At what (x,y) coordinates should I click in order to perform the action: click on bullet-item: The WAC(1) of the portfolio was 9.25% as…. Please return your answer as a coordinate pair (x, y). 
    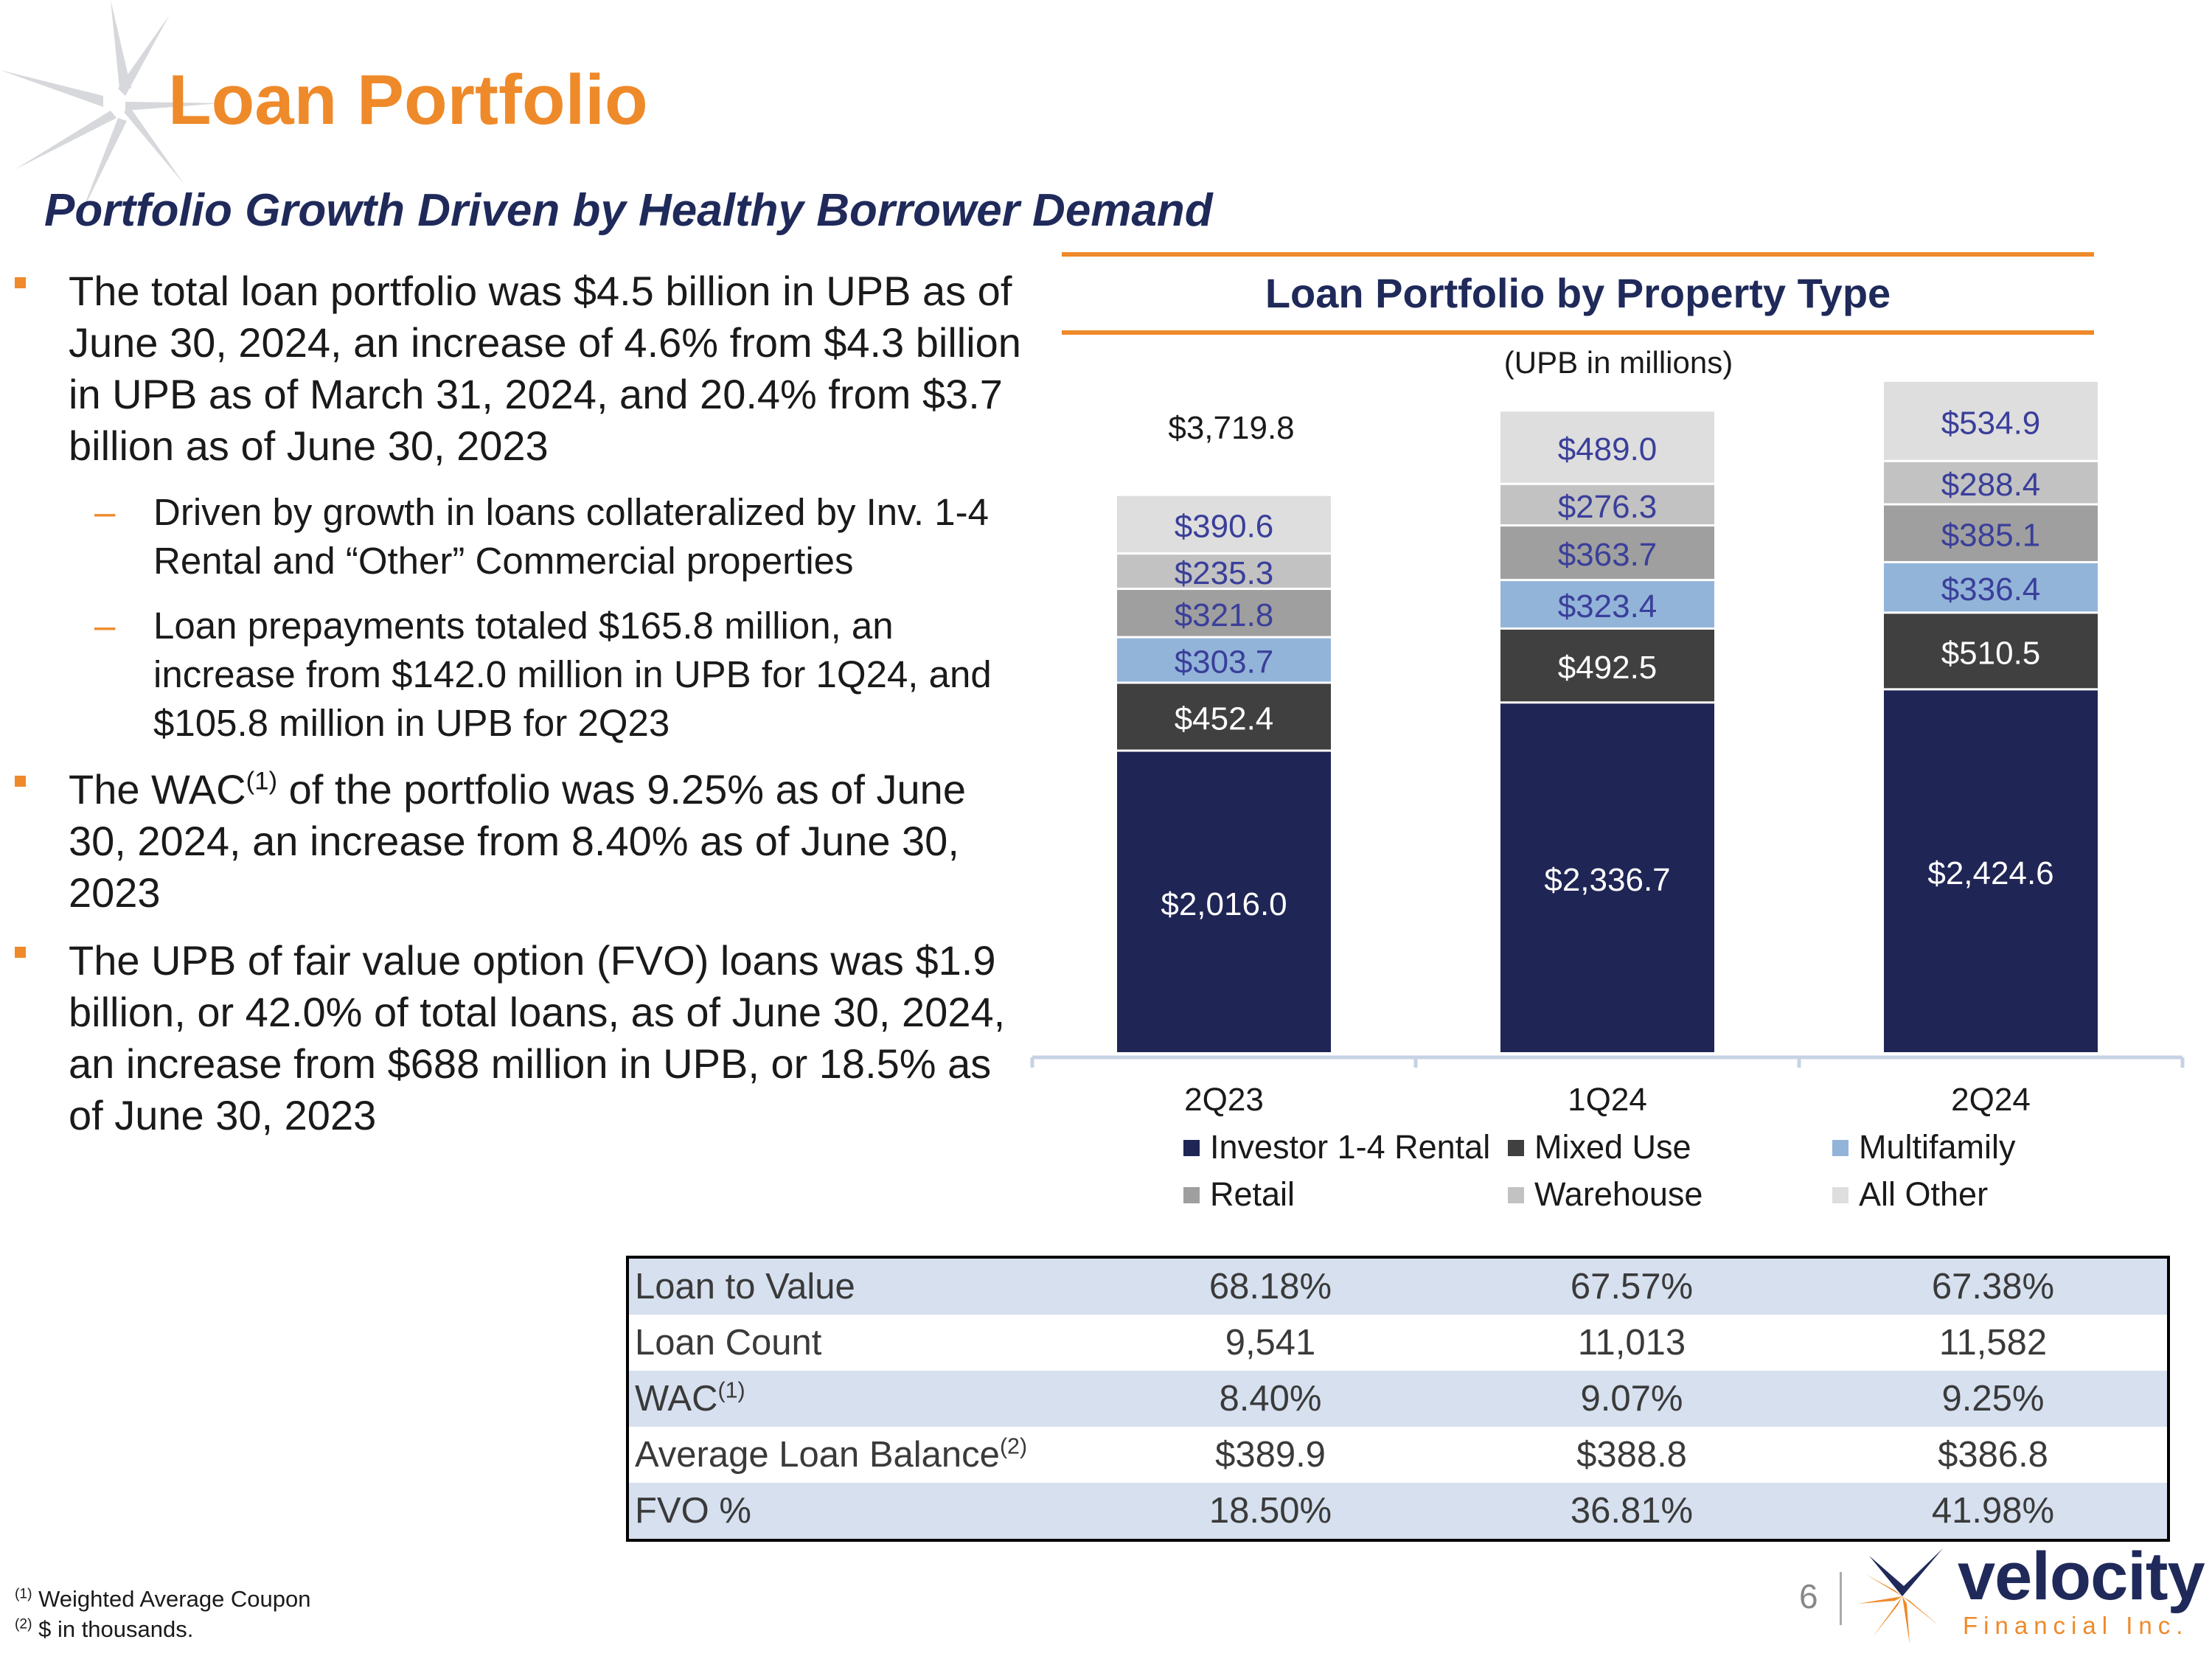
    Looking at the image, I should click on (523, 841).